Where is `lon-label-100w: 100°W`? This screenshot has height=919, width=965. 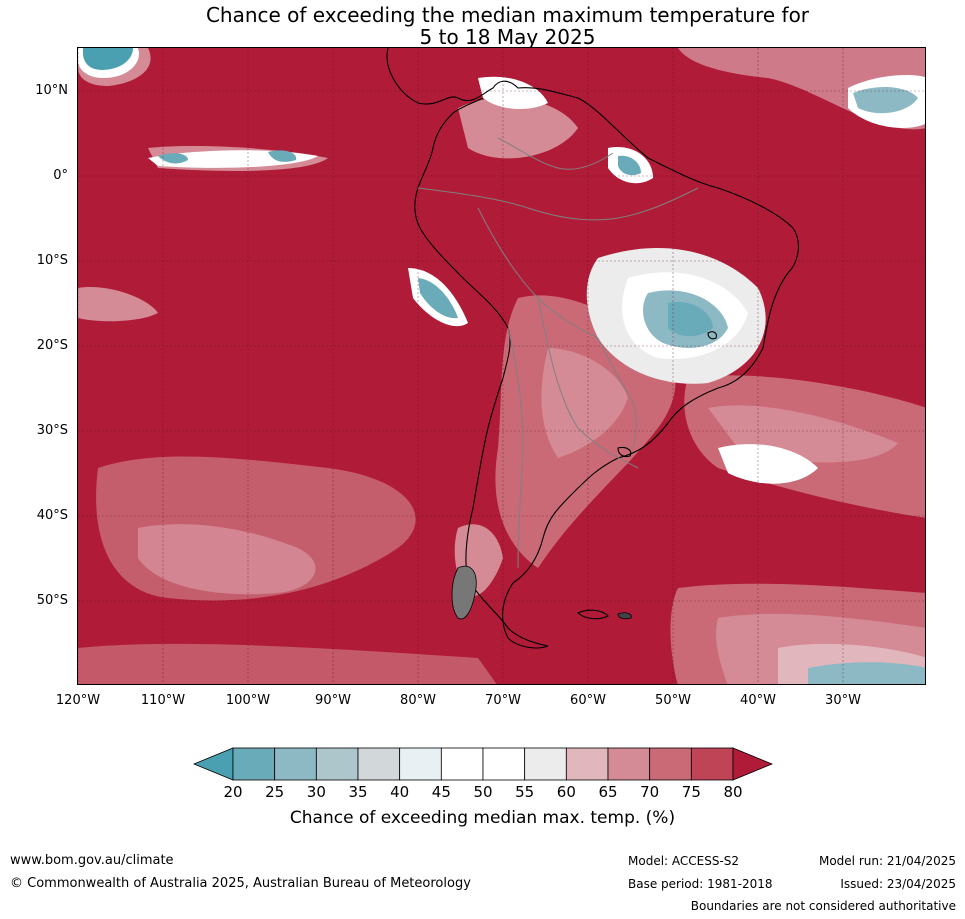
lon-label-100w: 100°W is located at coordinates (248, 700).